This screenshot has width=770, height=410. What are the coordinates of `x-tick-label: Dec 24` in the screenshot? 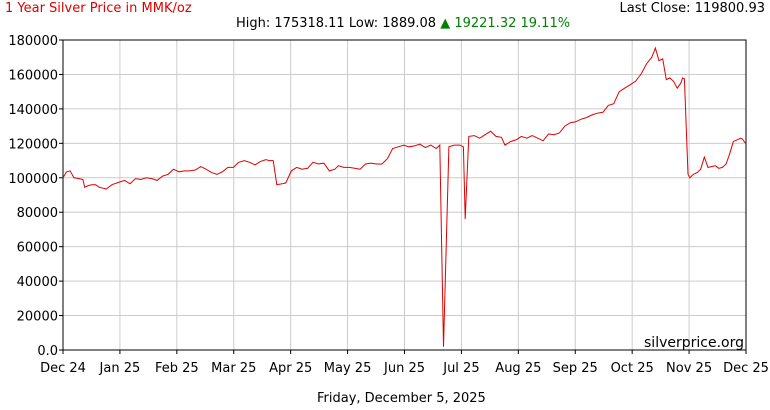 It's located at (63, 368).